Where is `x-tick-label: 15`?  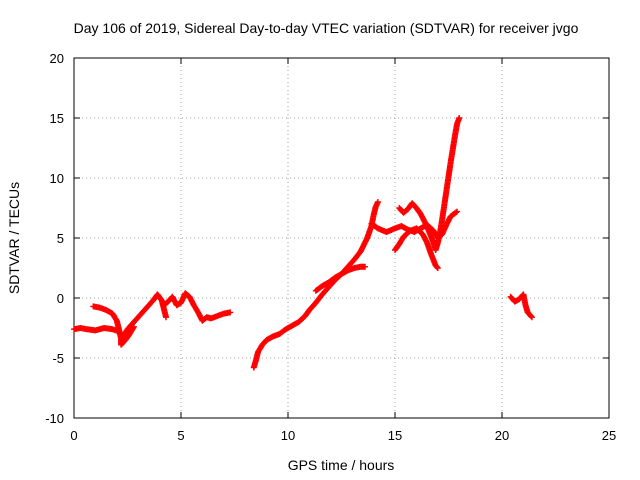 x-tick-label: 15 is located at coordinates (395, 435).